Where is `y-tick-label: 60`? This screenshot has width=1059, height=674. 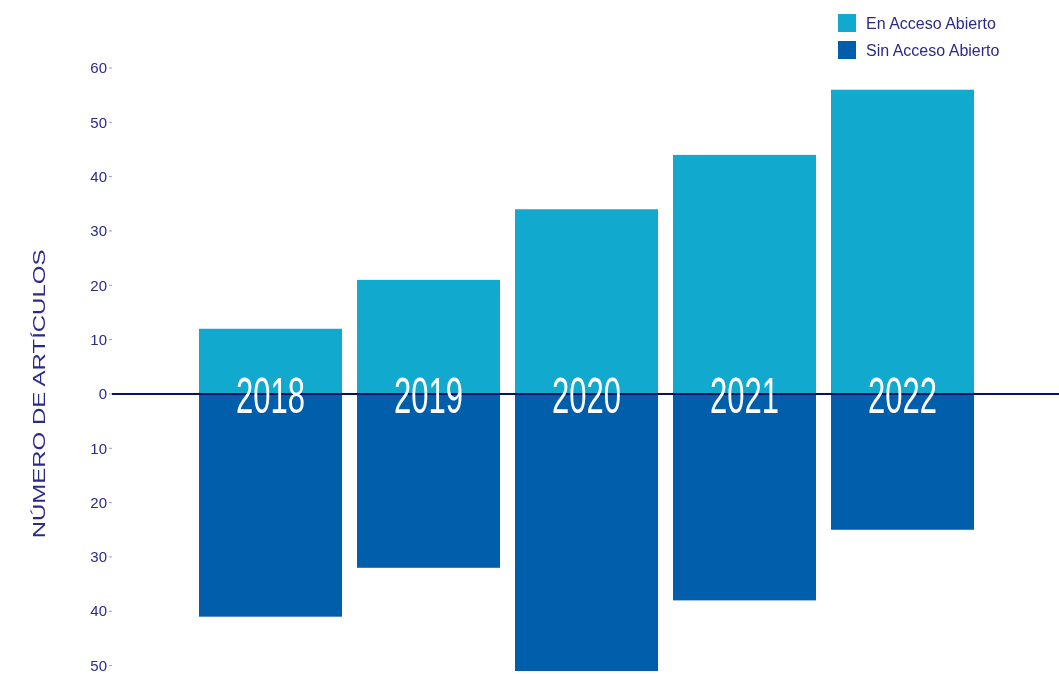
y-tick-label: 60 is located at coordinates (98, 68).